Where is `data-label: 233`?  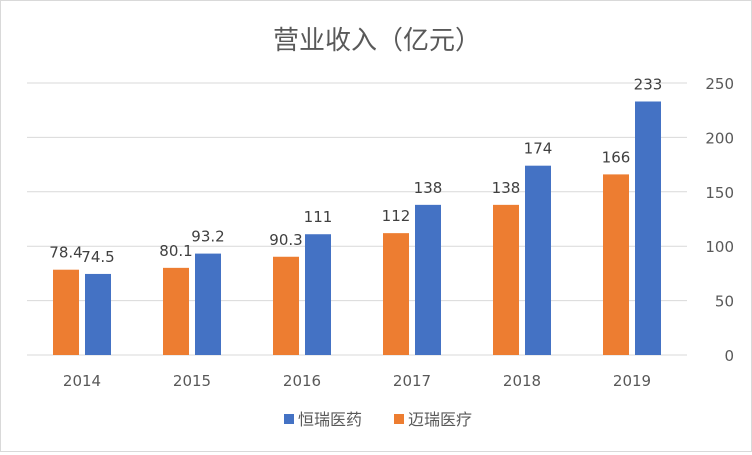
data-label: 233 is located at coordinates (648, 84).